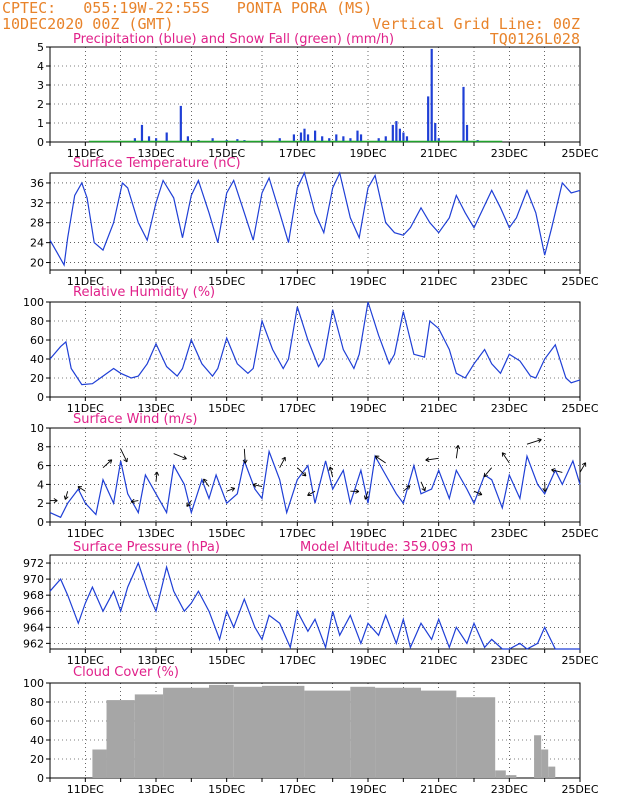  I want to click on y-tick-label: 962, so click(33, 643).